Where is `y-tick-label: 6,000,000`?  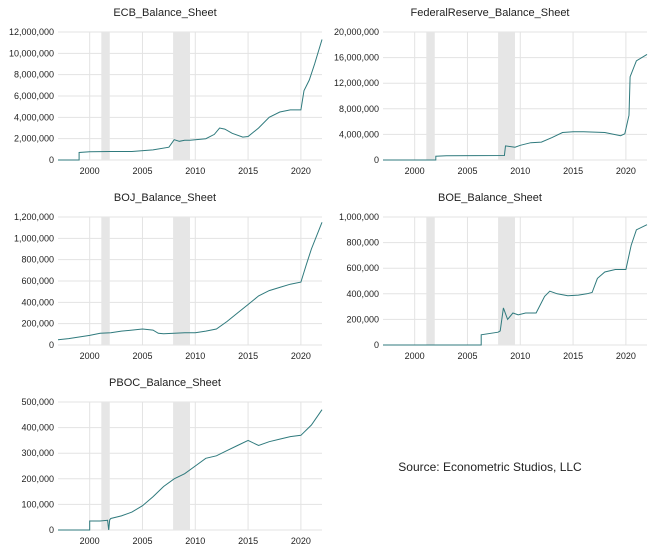
y-tick-label: 6,000,000 is located at coordinates (34, 96).